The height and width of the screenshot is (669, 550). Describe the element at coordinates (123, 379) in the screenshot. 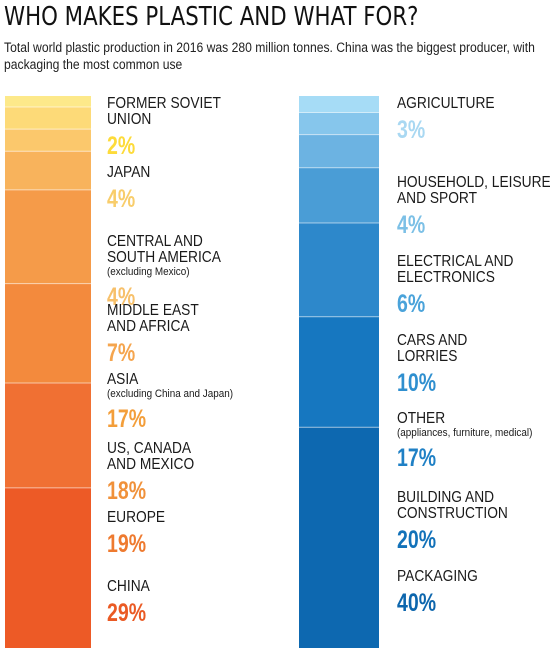

I see `producer-category-label: ASIA` at that location.